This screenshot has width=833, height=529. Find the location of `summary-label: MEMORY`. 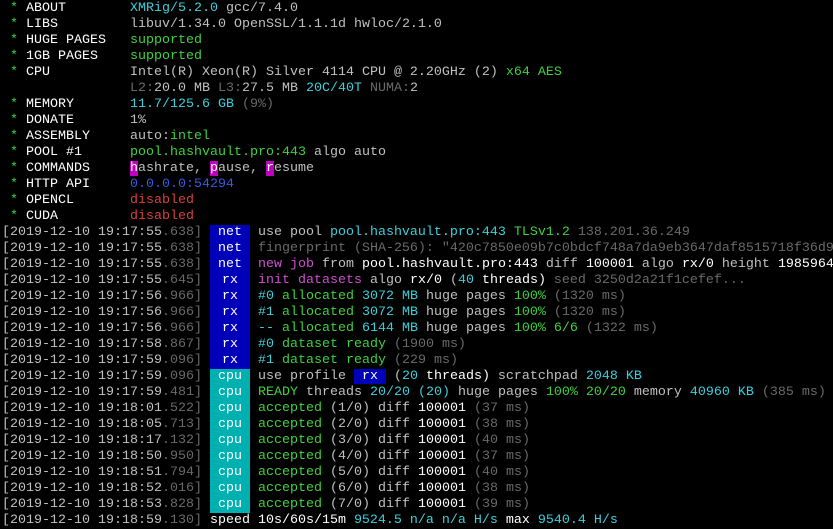

summary-label: MEMORY is located at coordinates (50, 104).